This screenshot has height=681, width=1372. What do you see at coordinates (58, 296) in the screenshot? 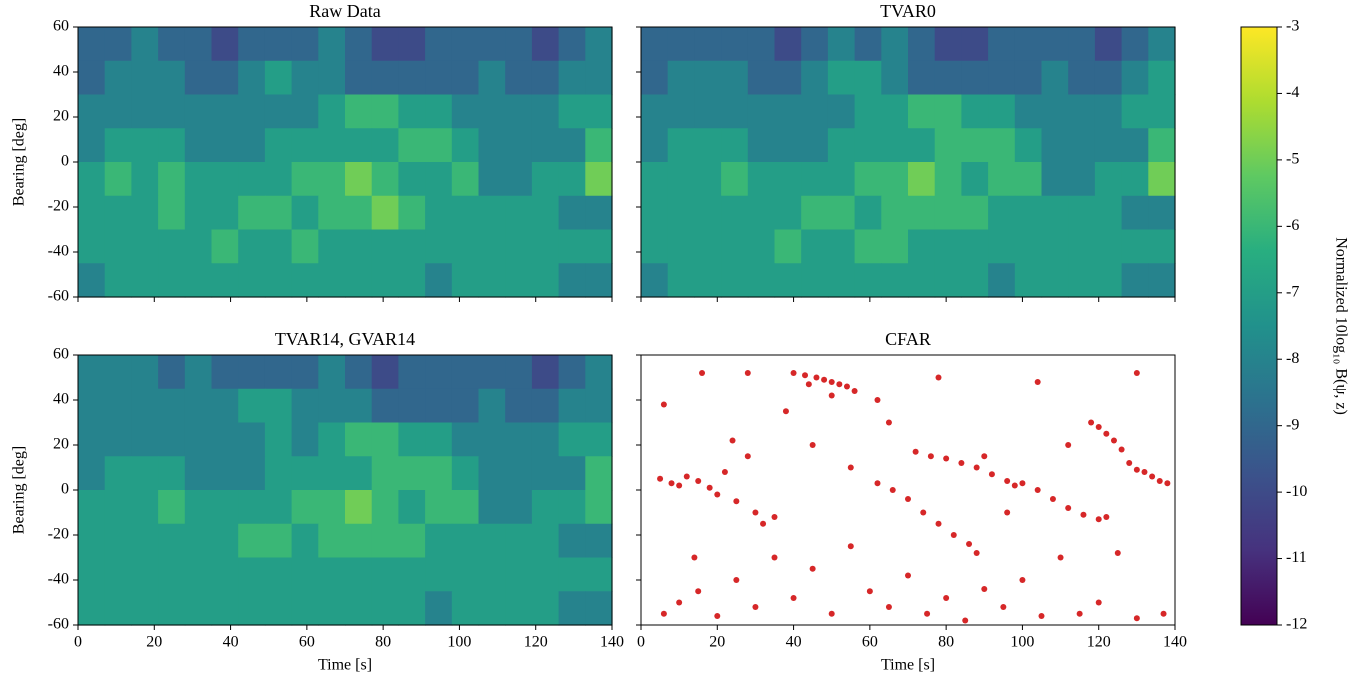
I see `y-tick-label: -60` at bounding box center [58, 296].